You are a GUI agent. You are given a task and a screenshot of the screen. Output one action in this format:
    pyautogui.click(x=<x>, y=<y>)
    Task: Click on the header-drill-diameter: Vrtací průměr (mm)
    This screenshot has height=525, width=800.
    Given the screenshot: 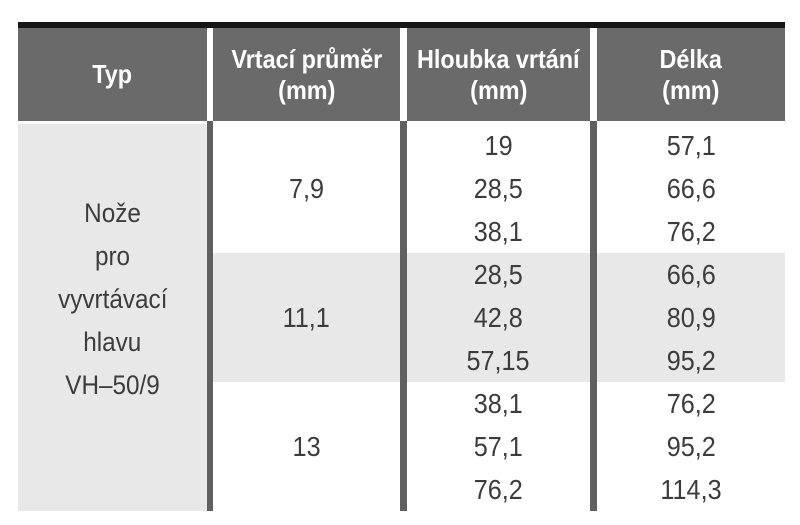 What is the action you would take?
    pyautogui.click(x=306, y=74)
    